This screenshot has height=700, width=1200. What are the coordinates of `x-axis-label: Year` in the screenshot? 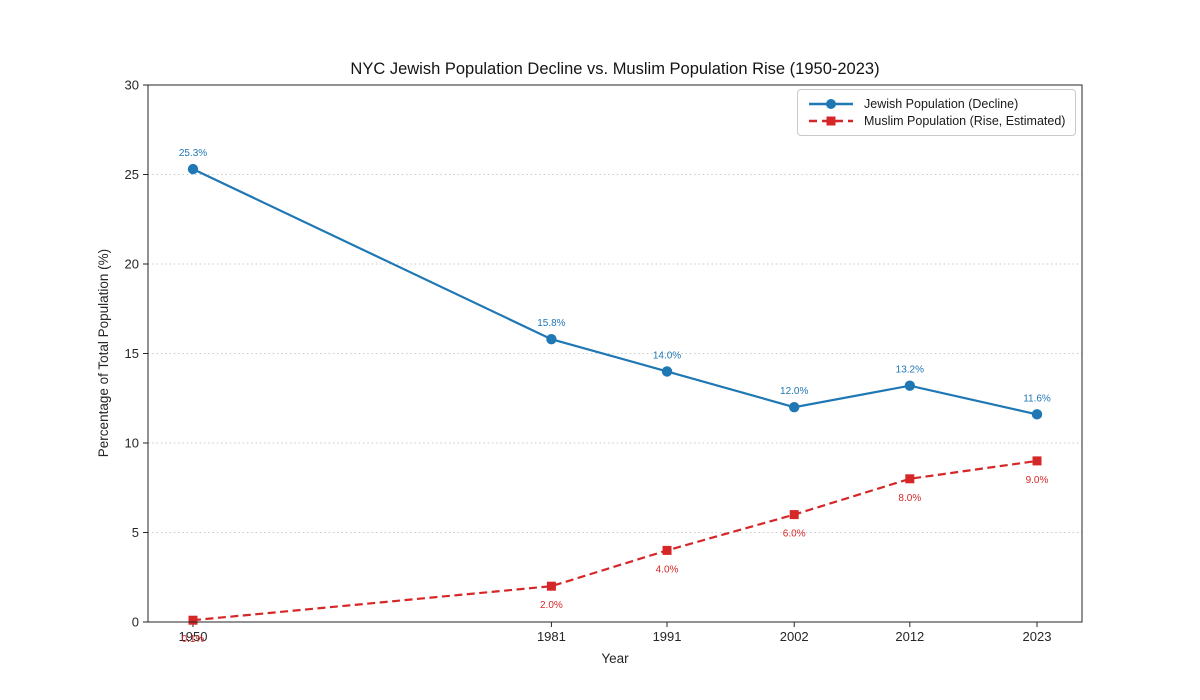 It's located at (615, 658).